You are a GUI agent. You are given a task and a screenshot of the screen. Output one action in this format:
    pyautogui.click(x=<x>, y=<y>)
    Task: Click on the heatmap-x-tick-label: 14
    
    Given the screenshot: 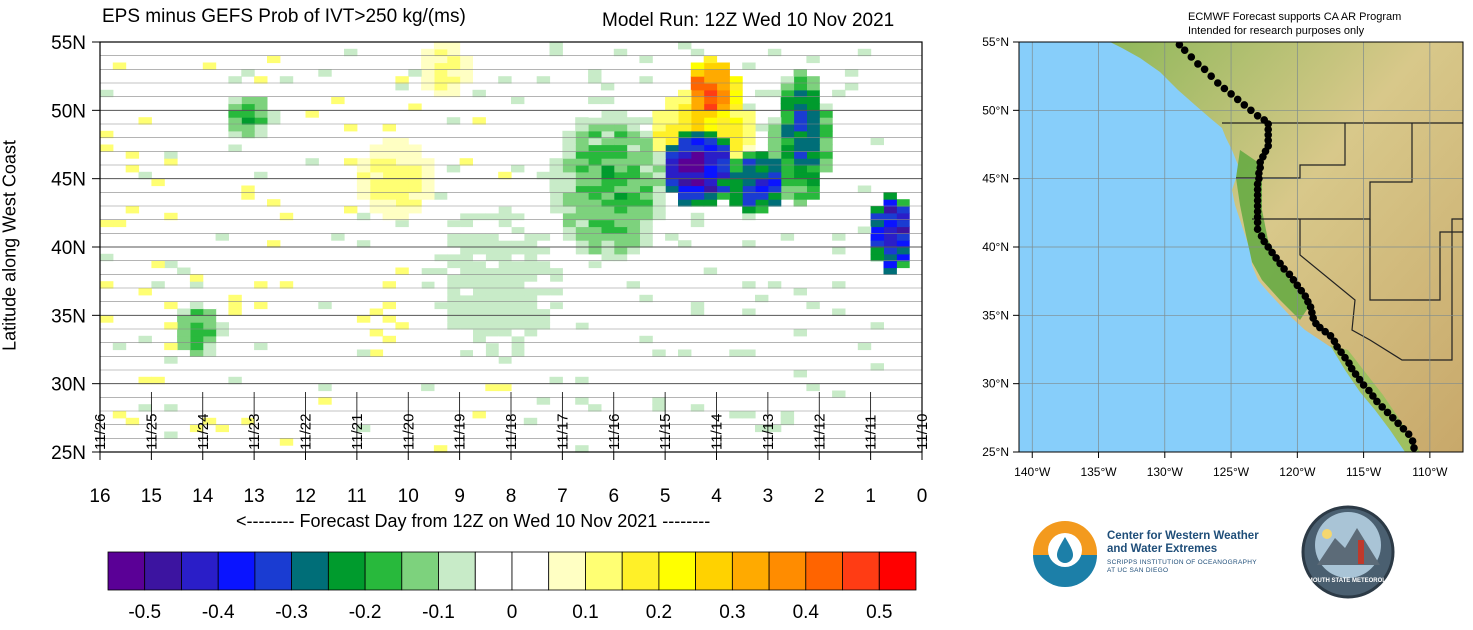 What is the action you would take?
    pyautogui.click(x=203, y=496)
    